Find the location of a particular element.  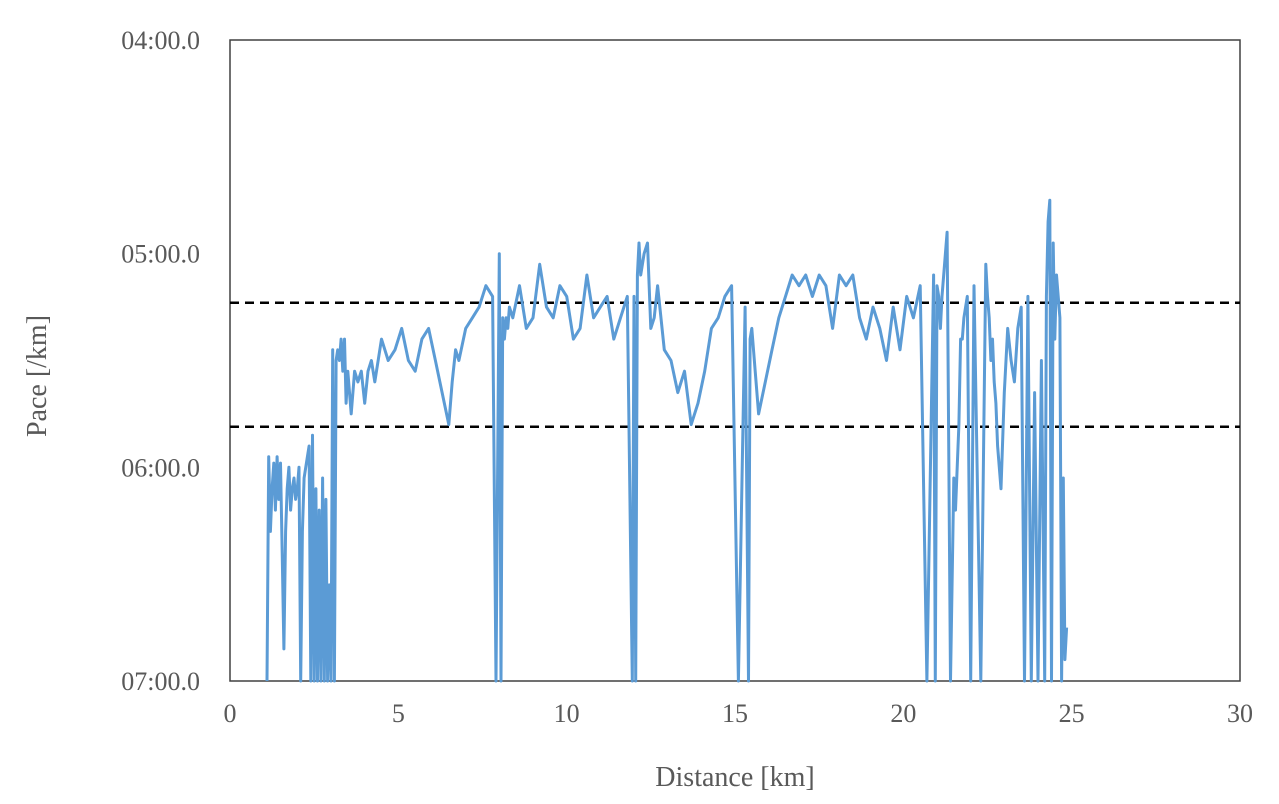

x-axis-ticks: 0 5 10 15 20 25 30 is located at coordinates (739, 713).